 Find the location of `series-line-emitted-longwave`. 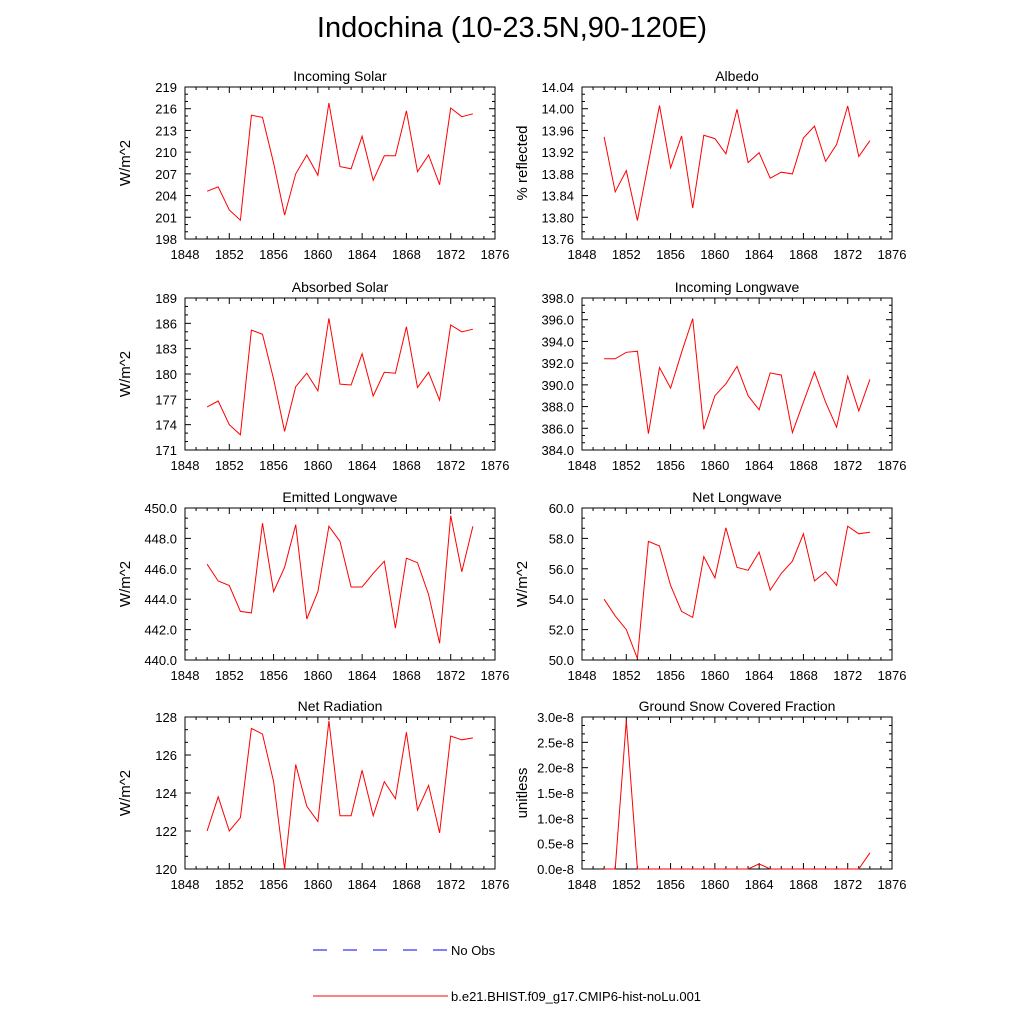

series-line-emitted-longwave is located at coordinates (340, 579).